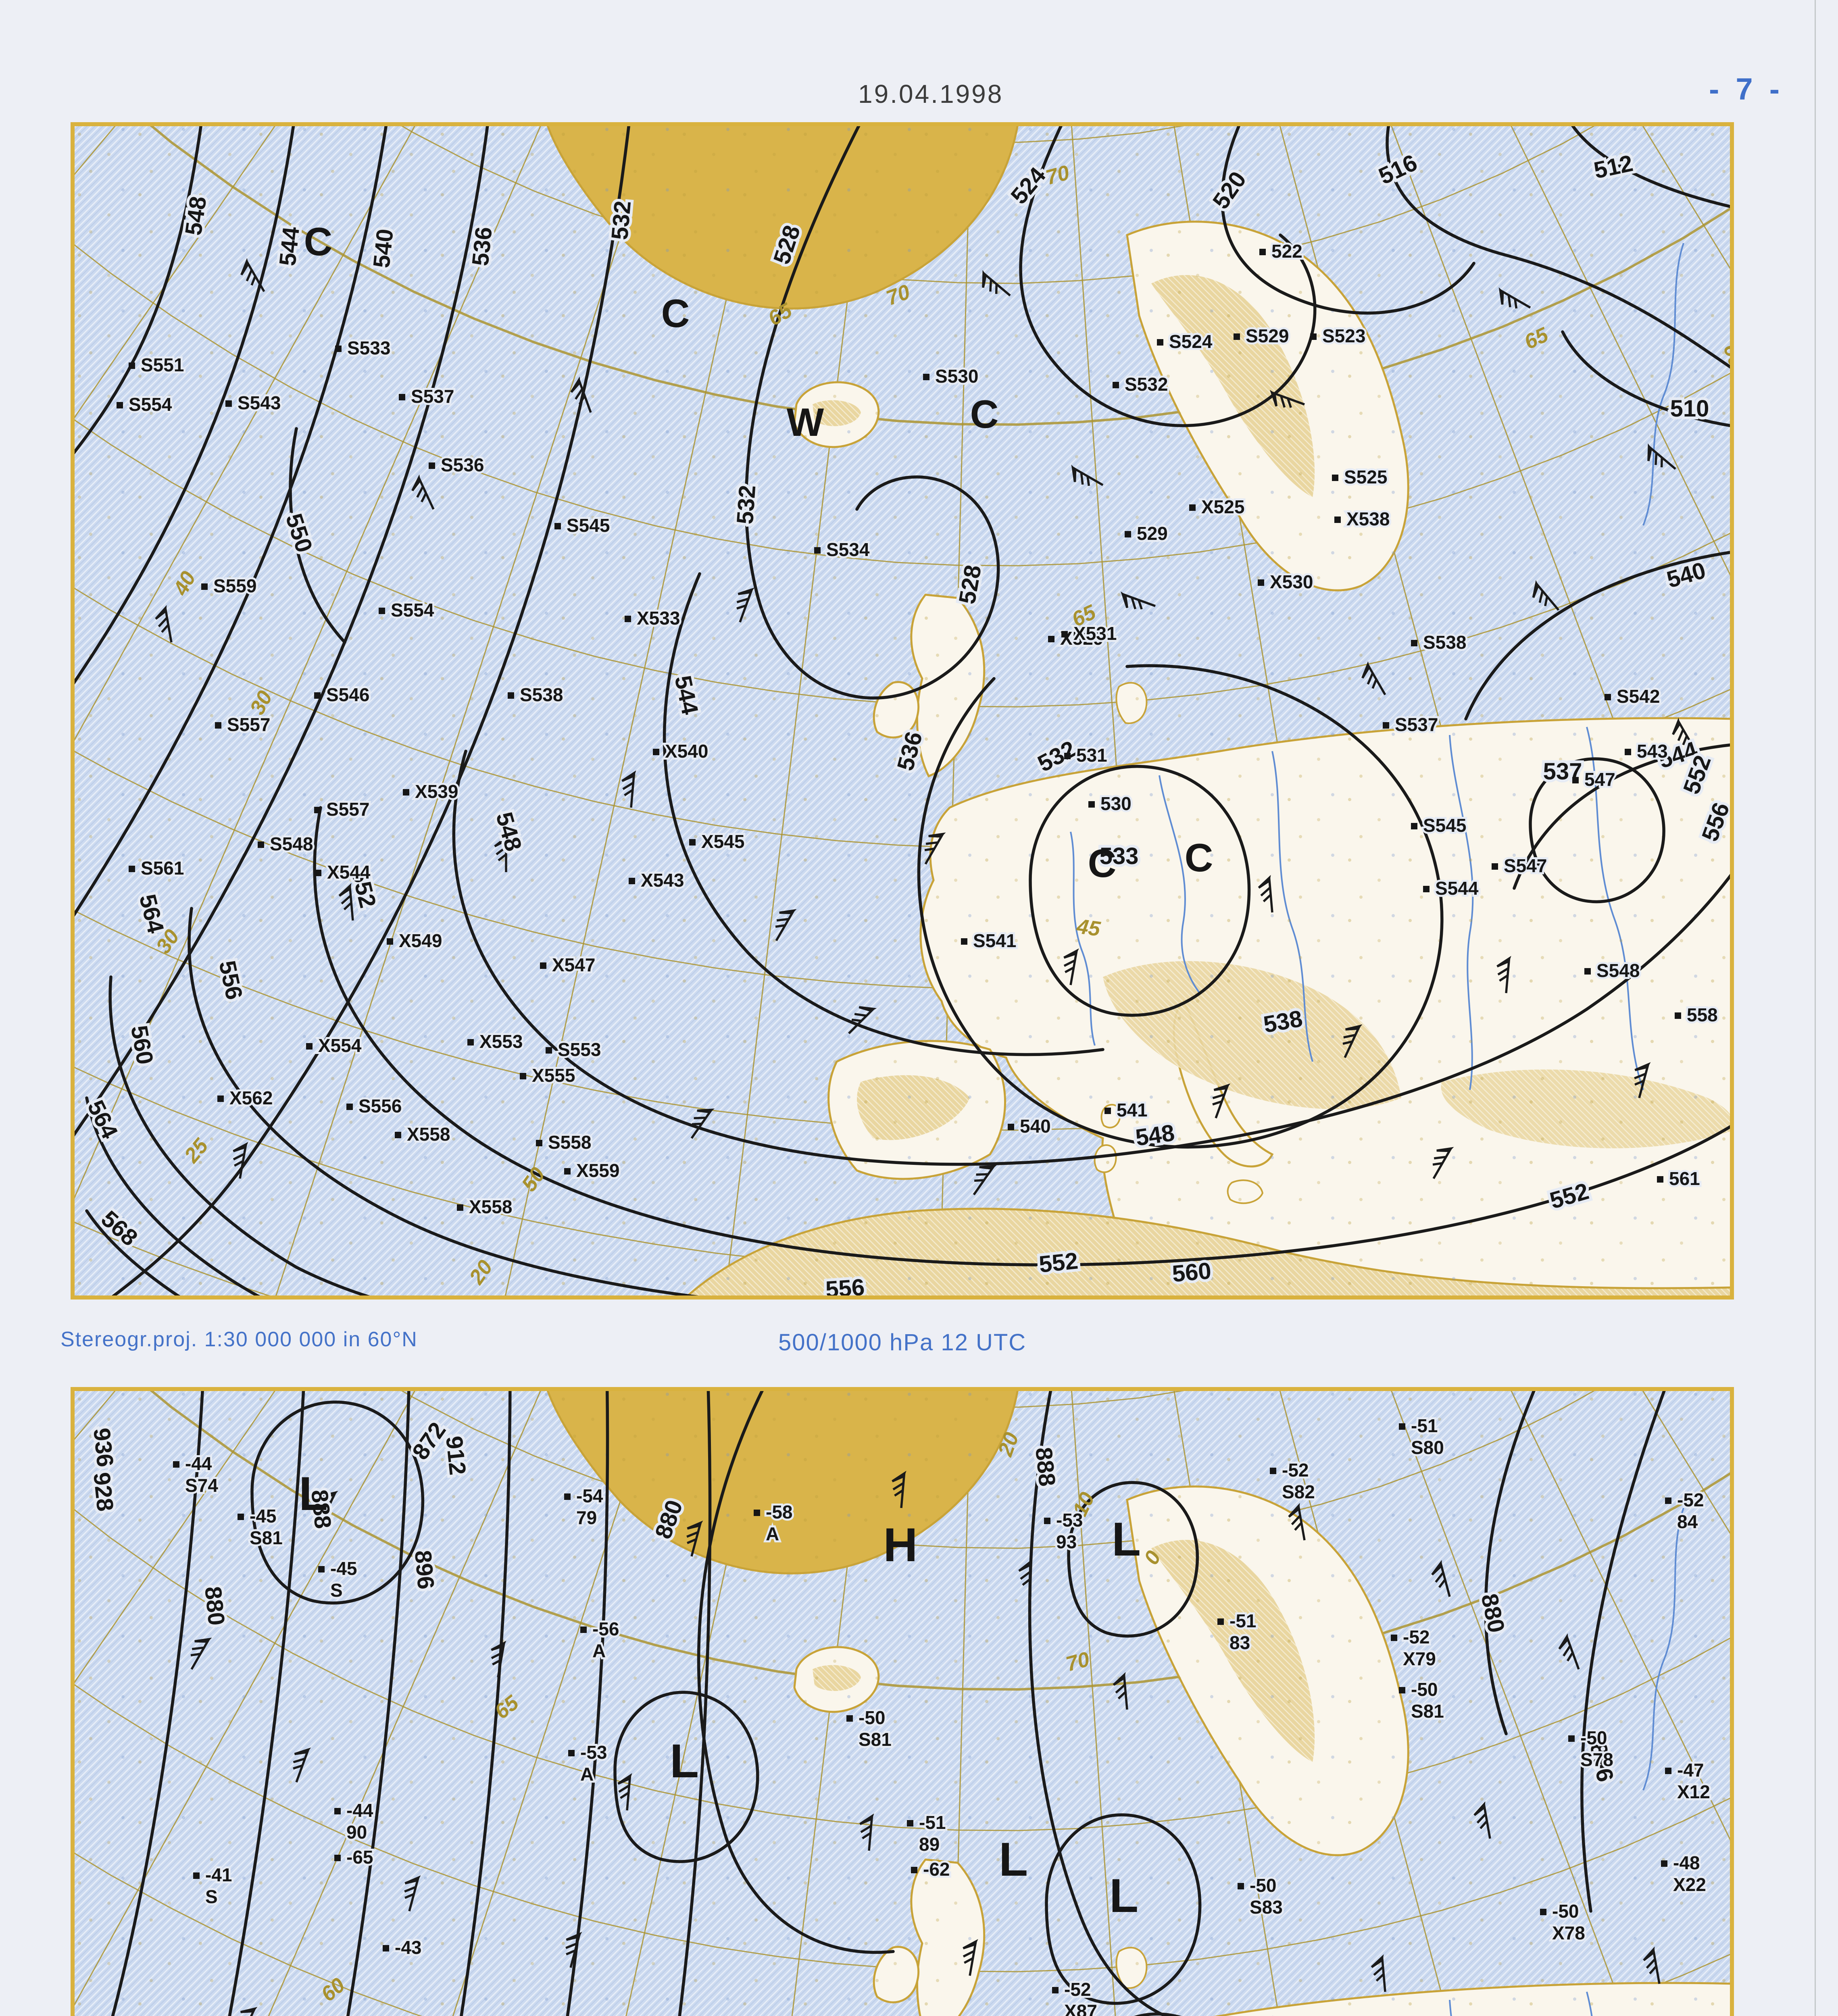 This screenshot has width=1838, height=2016. Describe the element at coordinates (456, 1455) in the screenshot. I see `contour-label: 912` at that location.